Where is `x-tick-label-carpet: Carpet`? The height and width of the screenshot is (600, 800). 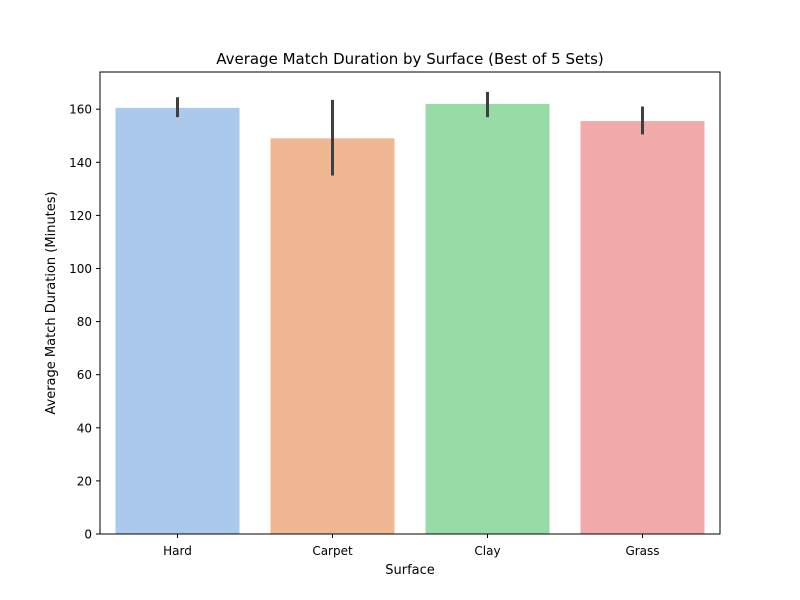
x-tick-label-carpet: Carpet is located at coordinates (332, 551).